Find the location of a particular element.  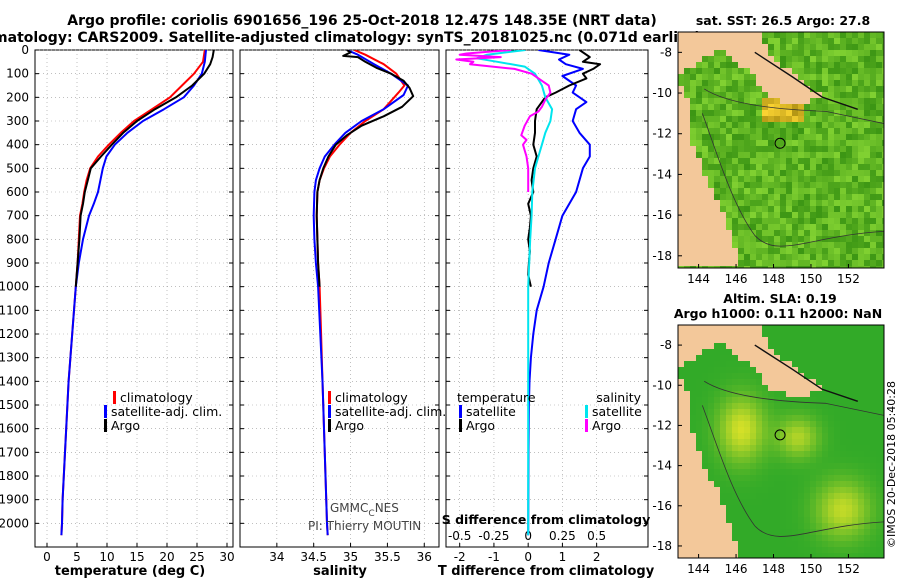

series-line is located at coordinates (564, 168).